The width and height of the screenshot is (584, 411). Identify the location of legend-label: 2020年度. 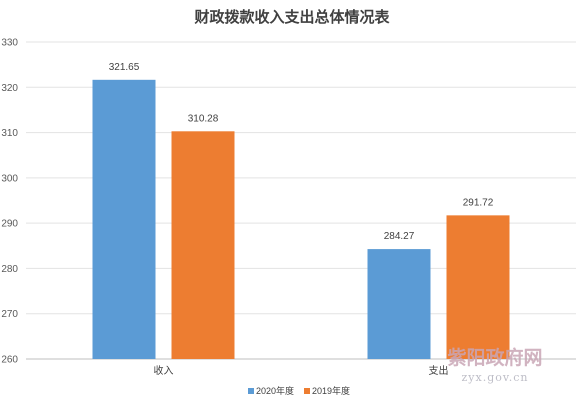
(275, 390).